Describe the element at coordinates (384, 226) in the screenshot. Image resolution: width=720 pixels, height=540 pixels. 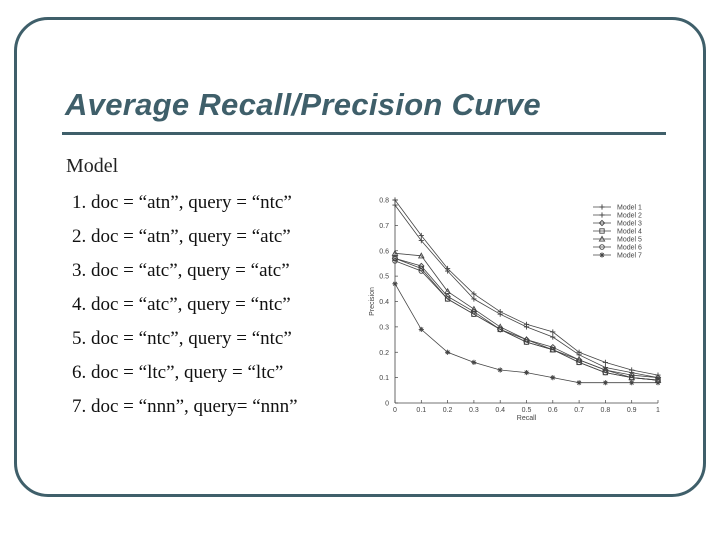
I see `y-tick-label: 0.7` at that location.